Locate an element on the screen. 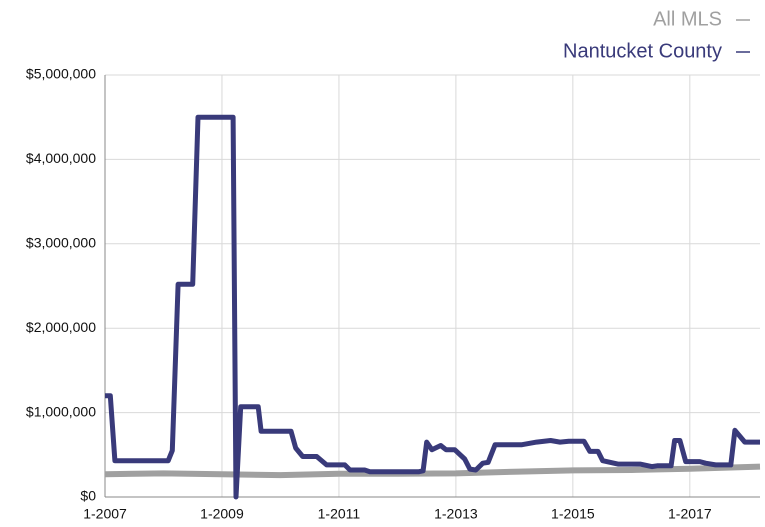  y-tick-label: $2,000,000 is located at coordinates (61, 327).